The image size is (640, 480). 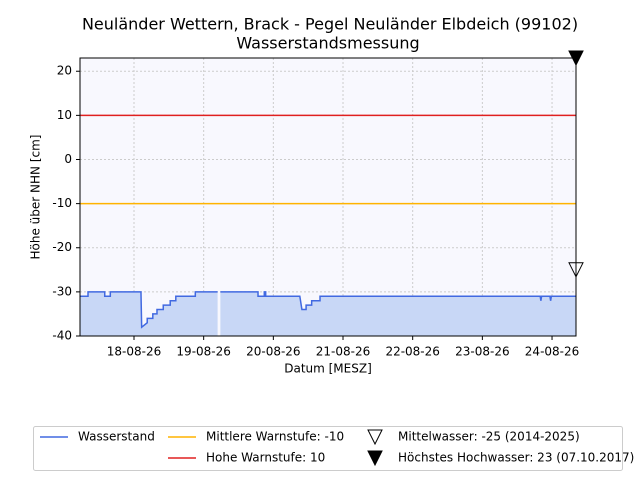 What do you see at coordinates (203, 352) in the screenshot?
I see `x-tick-label: 19-08-26` at bounding box center [203, 352].